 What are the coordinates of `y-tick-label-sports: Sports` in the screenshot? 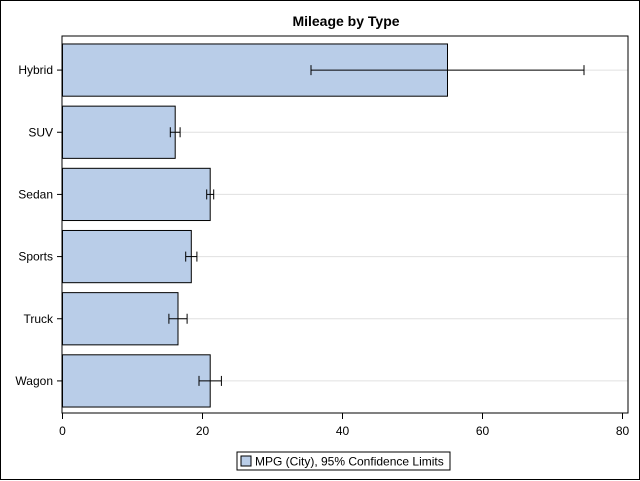 It's located at (35, 257).